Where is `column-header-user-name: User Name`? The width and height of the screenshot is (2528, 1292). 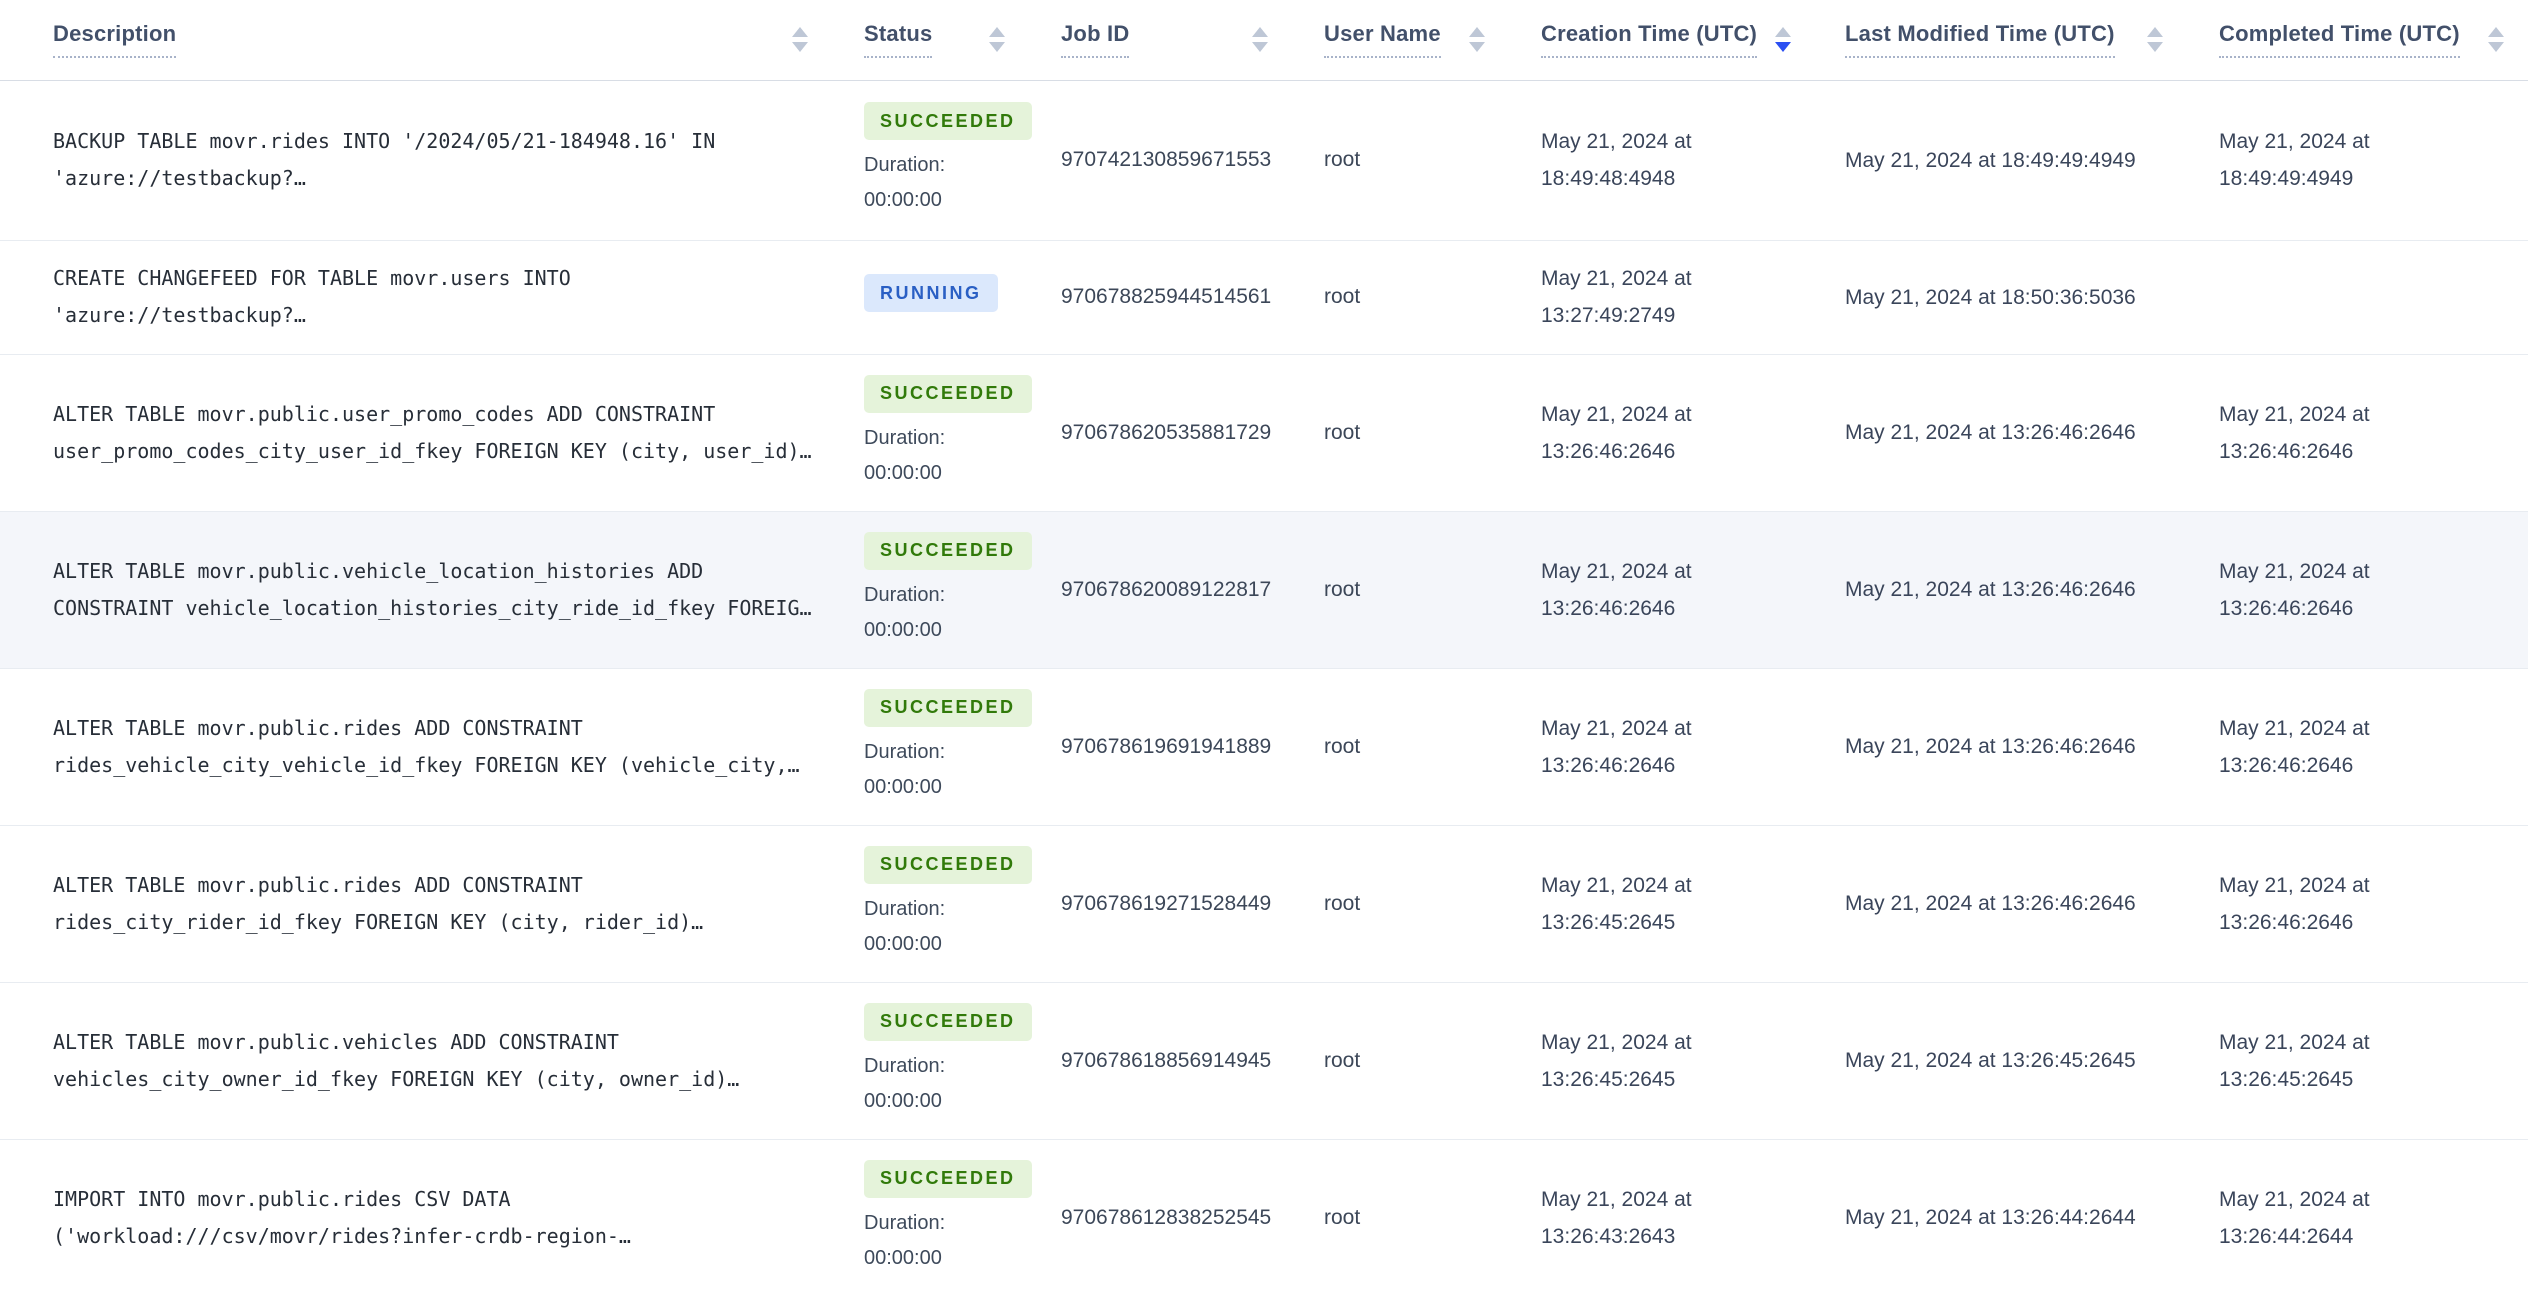 column-header-user-name: User Name is located at coordinates (1432, 40).